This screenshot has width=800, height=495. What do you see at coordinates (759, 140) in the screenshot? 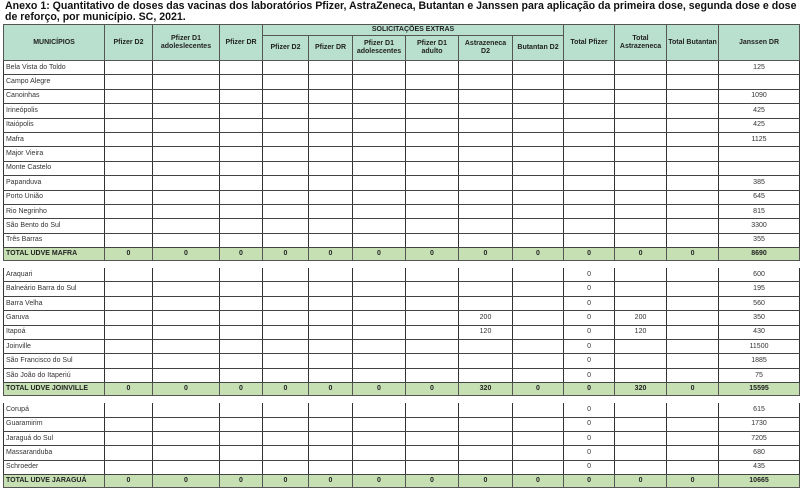
I see `value-cell: 1125` at bounding box center [759, 140].